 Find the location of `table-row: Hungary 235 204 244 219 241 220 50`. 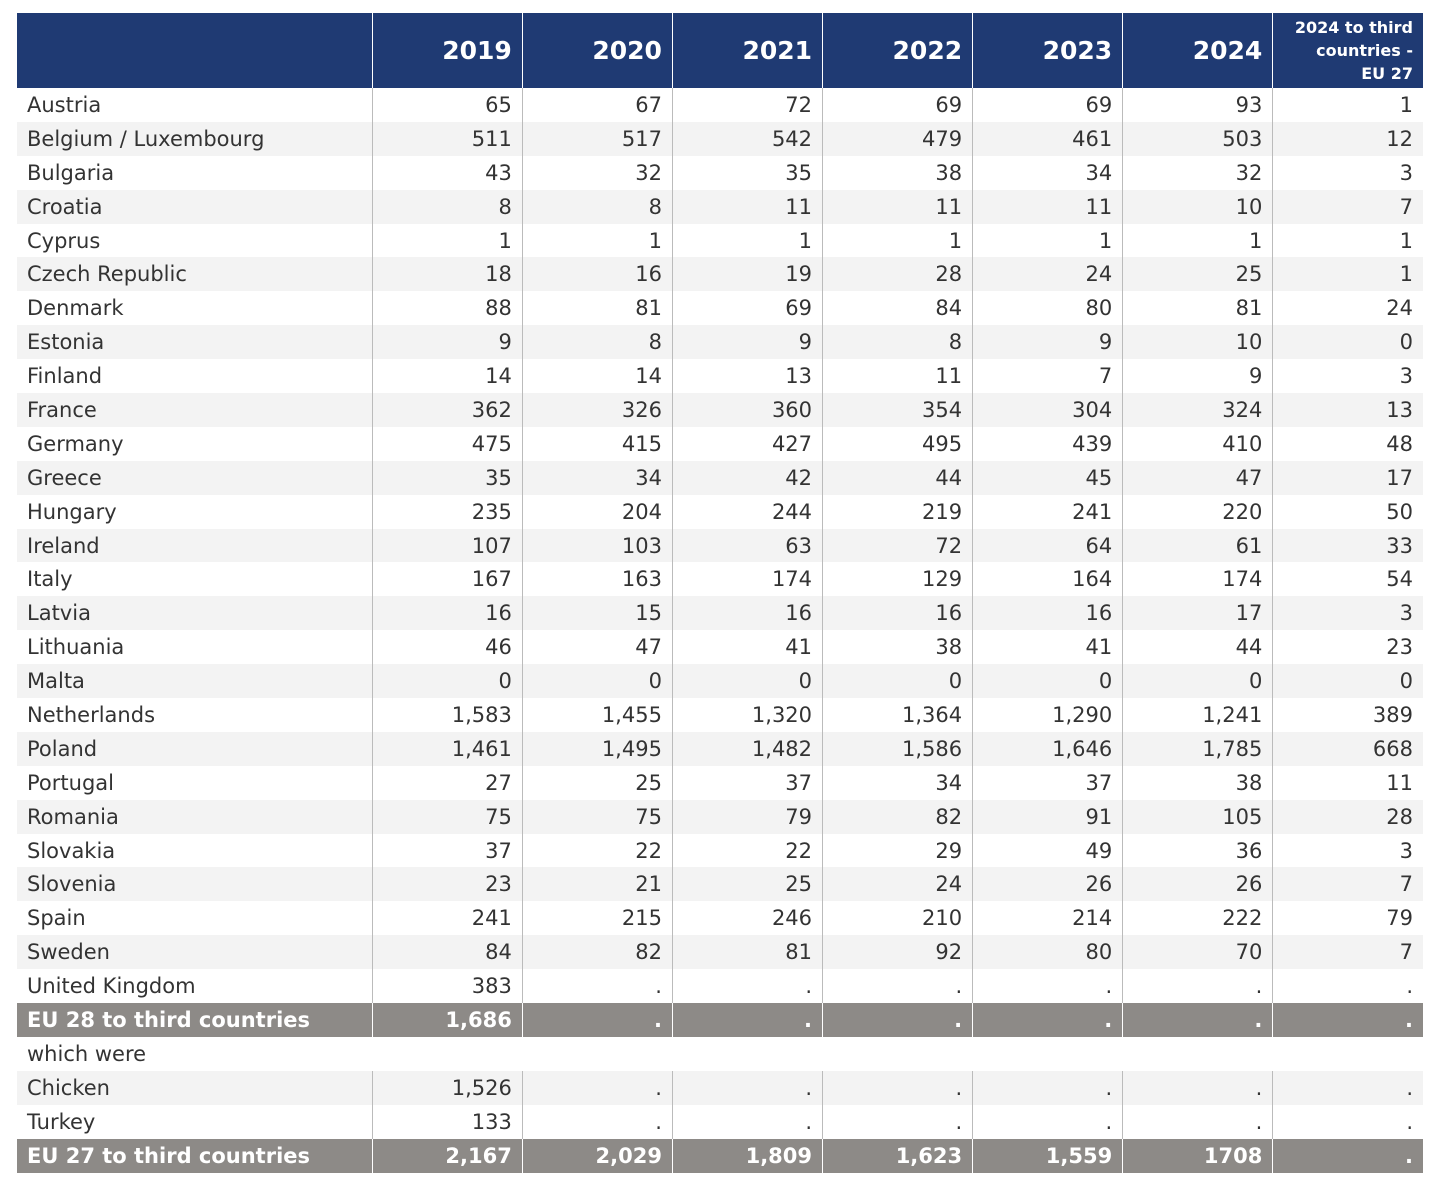

table-row: Hungary 235 204 244 219 241 220 50 is located at coordinates (720, 511).